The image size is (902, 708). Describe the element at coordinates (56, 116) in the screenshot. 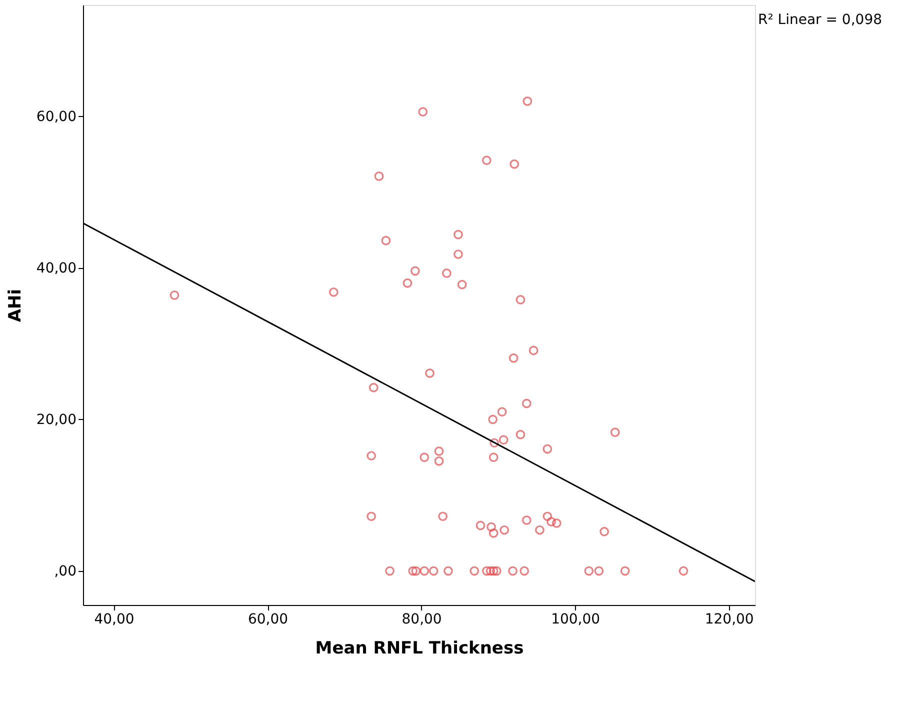

I see `y-tick-label: 60,00` at that location.